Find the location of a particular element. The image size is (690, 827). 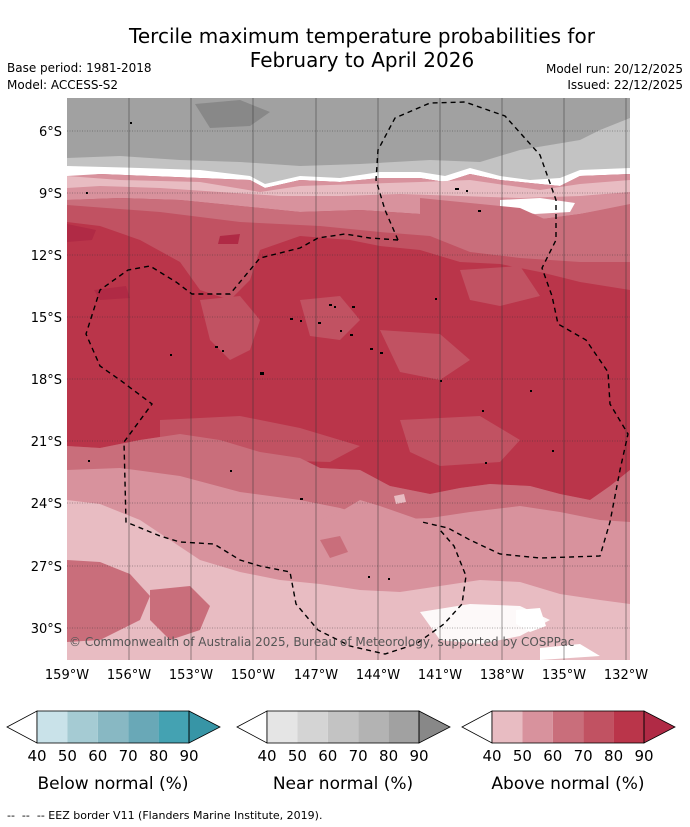

lon-label: 147°W is located at coordinates (316, 675).